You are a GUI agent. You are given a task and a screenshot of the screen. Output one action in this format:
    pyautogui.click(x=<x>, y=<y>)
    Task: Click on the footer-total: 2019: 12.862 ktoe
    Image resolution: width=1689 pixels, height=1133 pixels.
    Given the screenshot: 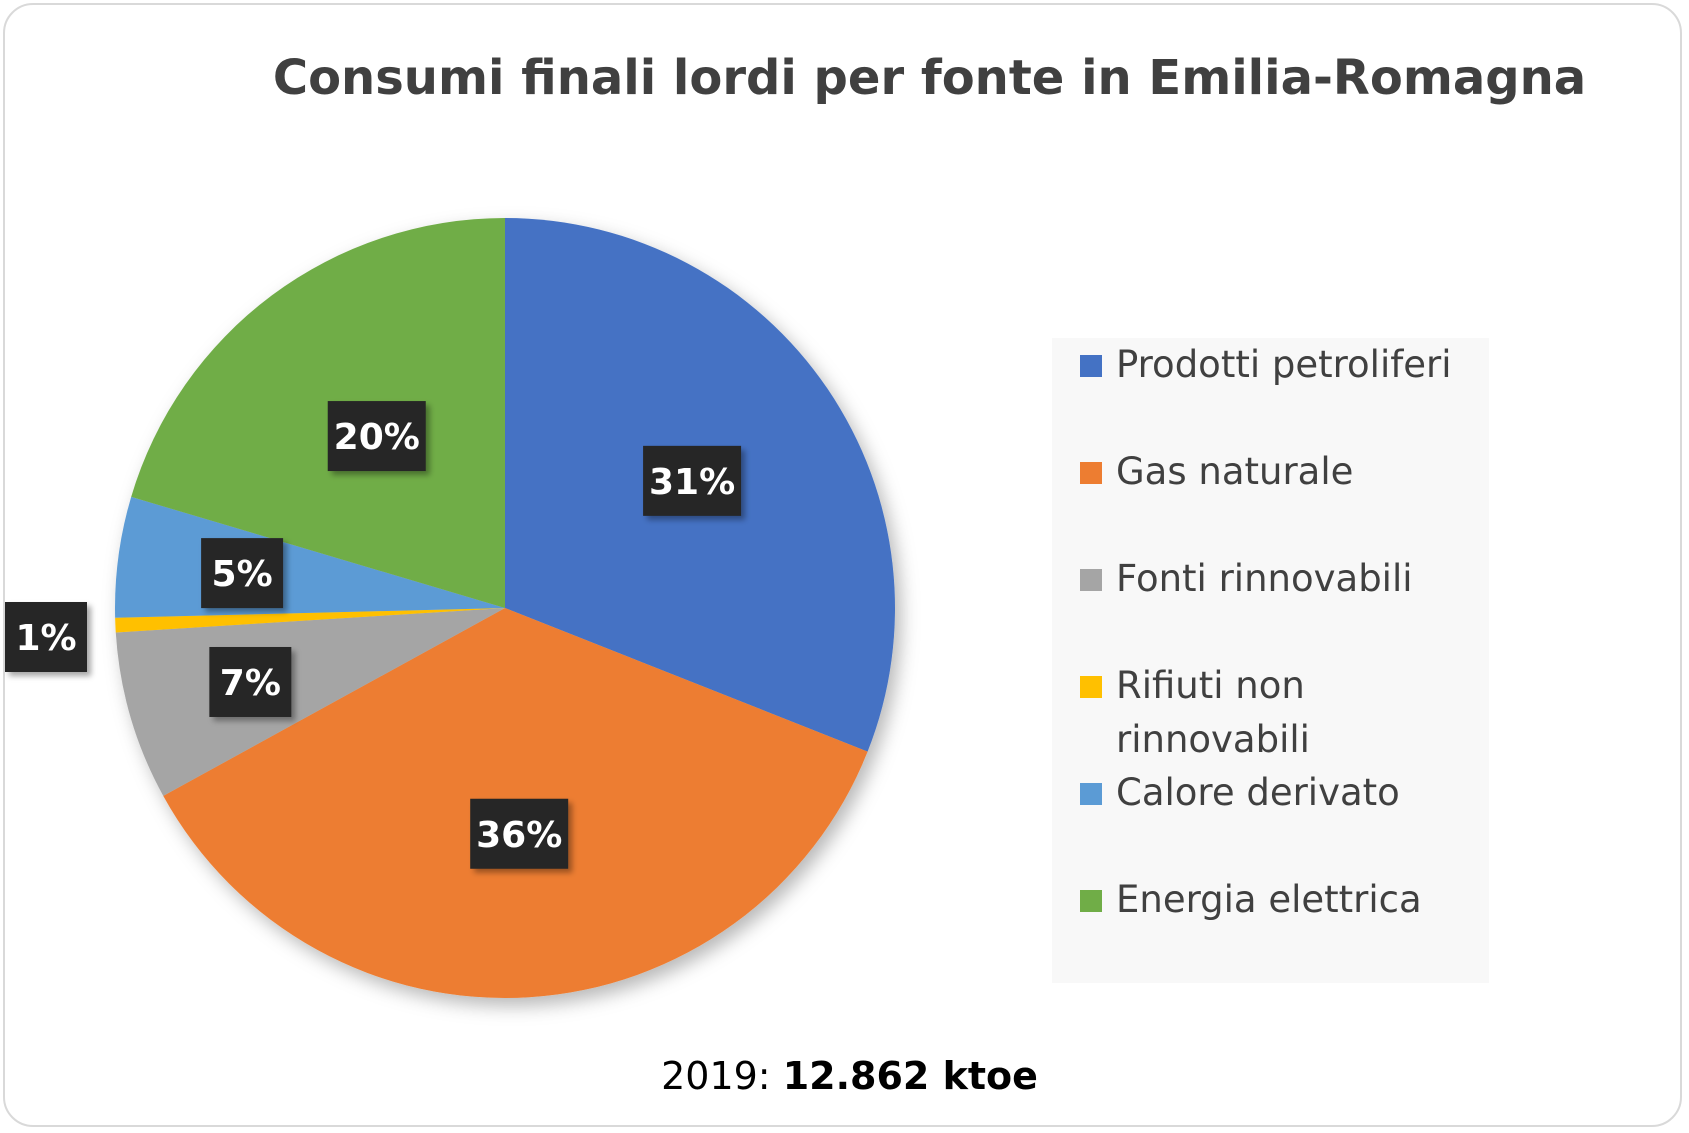 What is the action you would take?
    pyautogui.click(x=844, y=1076)
    